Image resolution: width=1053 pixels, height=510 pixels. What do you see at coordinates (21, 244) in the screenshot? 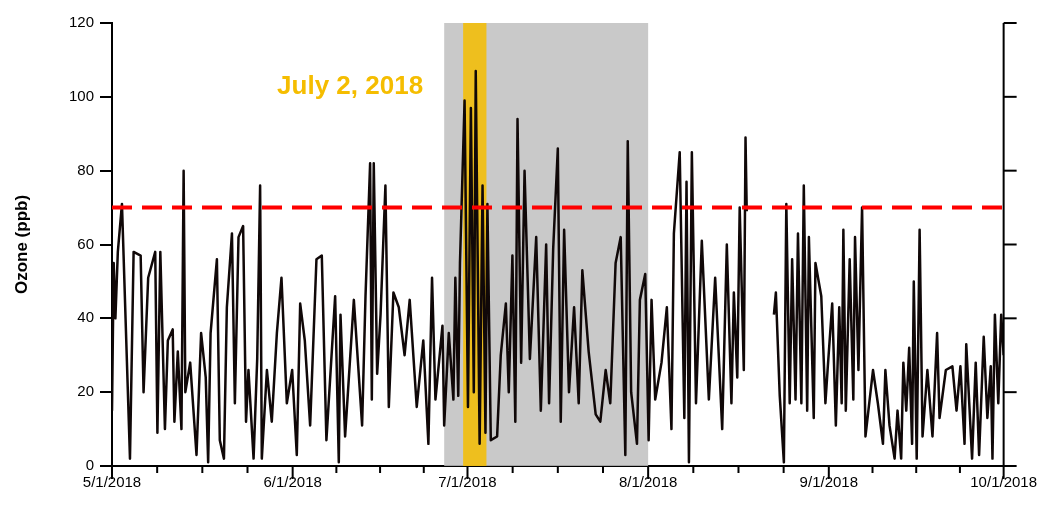
I see `y-axis-title: Ozone (ppb)` at bounding box center [21, 244].